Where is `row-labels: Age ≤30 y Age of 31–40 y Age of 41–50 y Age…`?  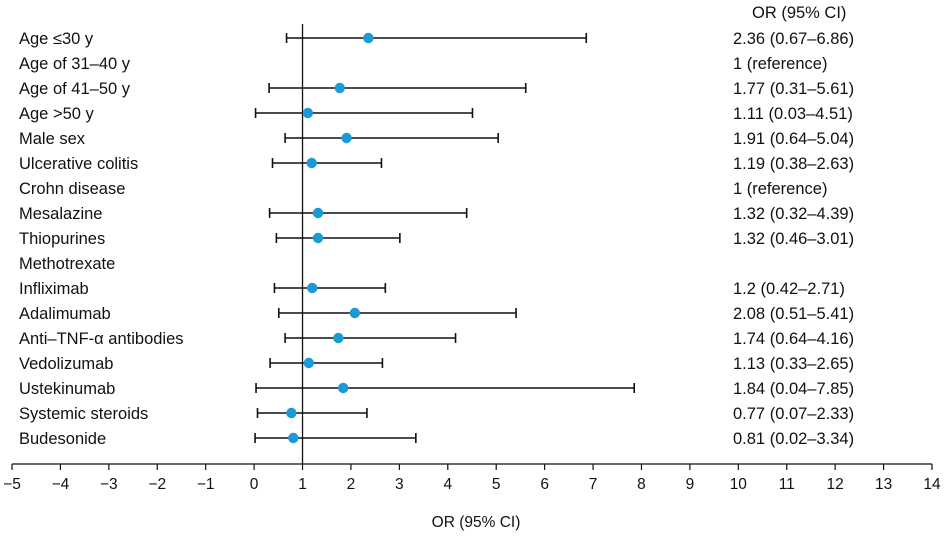
row-labels: Age ≤30 y Age of 31–40 y Age of 41–50 y Age… is located at coordinates (101, 239).